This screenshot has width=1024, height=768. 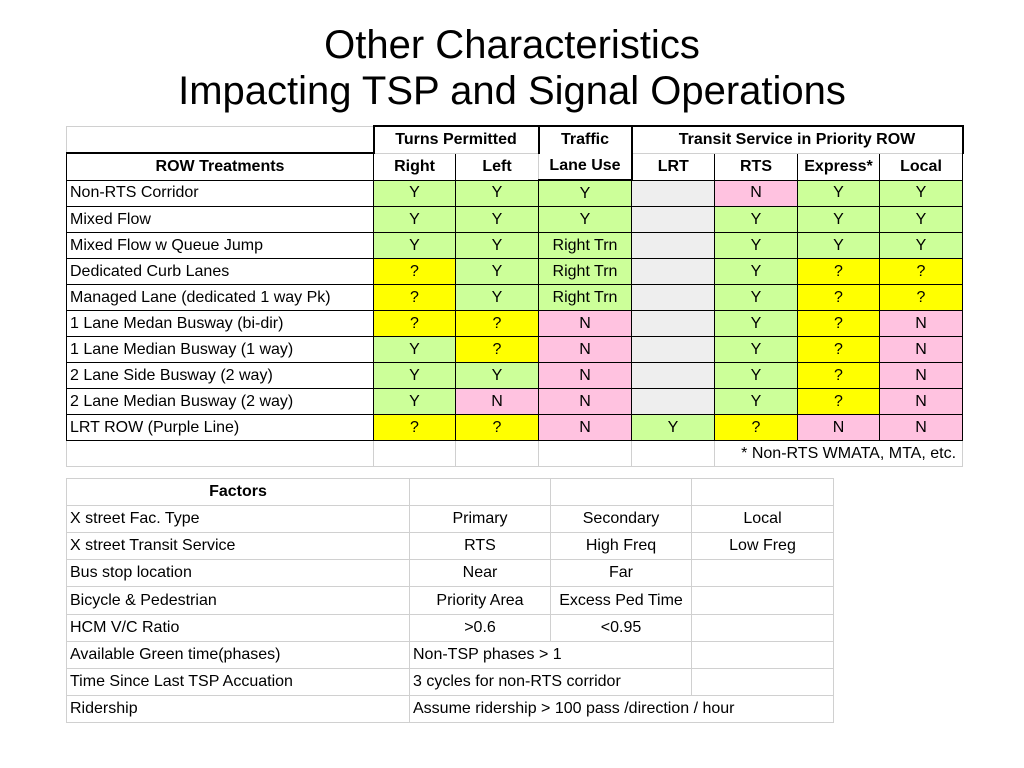 I want to click on factor-value: Local, so click(x=762, y=519).